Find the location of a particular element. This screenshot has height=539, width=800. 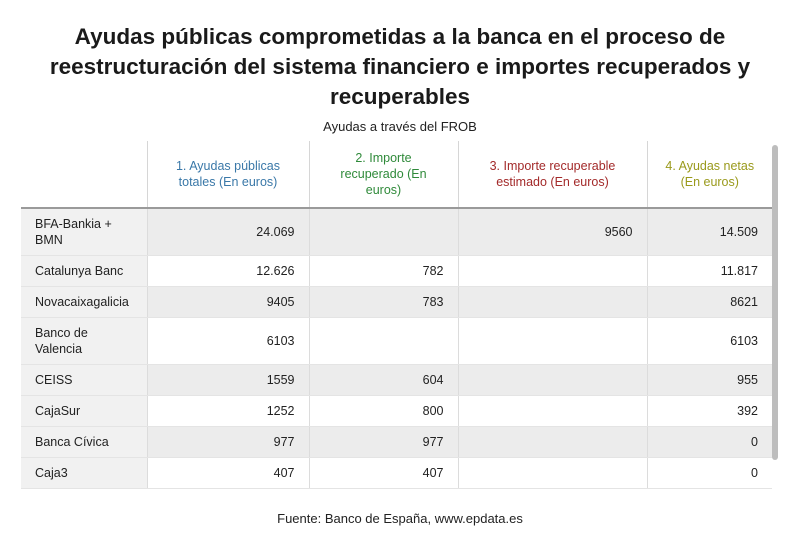

cell-ayudas-netas: 8621 is located at coordinates (709, 302).